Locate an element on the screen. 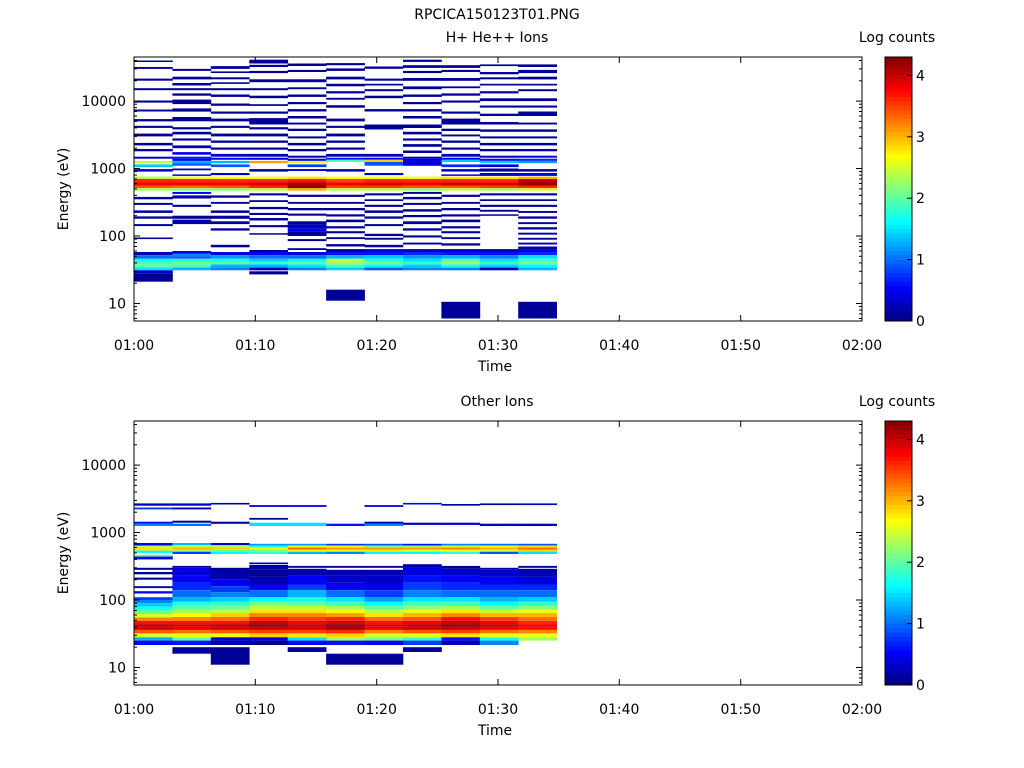 This screenshot has width=1024, height=768. y-axis-label: Energy (eV) is located at coordinates (64, 189).